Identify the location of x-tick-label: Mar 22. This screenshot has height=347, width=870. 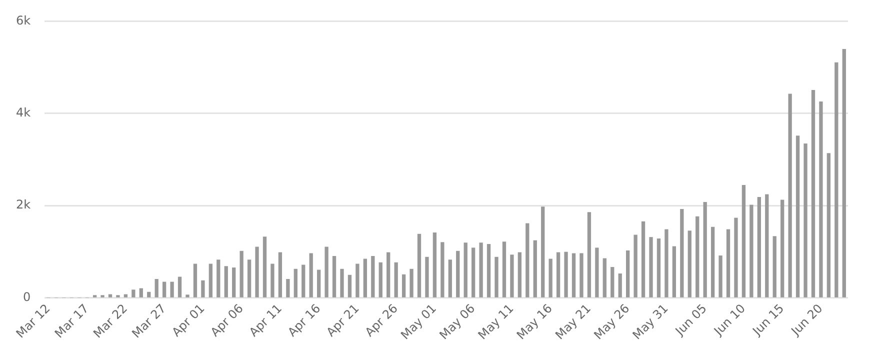
(110, 321).